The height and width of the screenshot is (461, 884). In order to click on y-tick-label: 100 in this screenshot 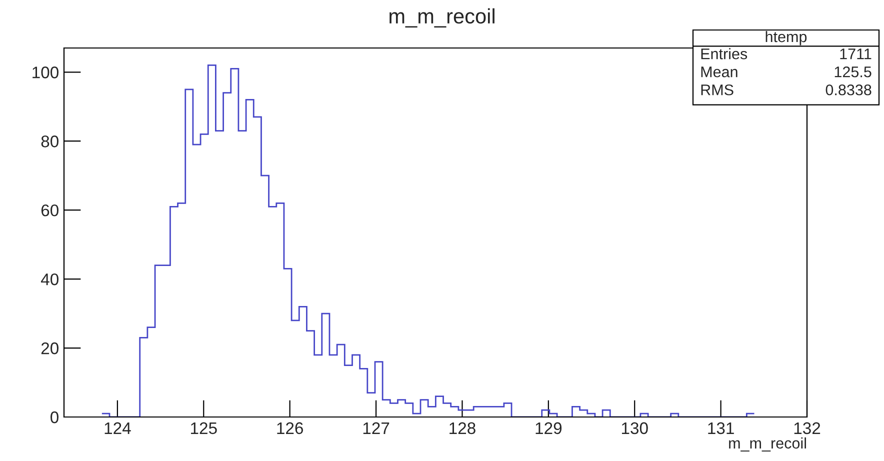, I will do `click(45, 72)`.